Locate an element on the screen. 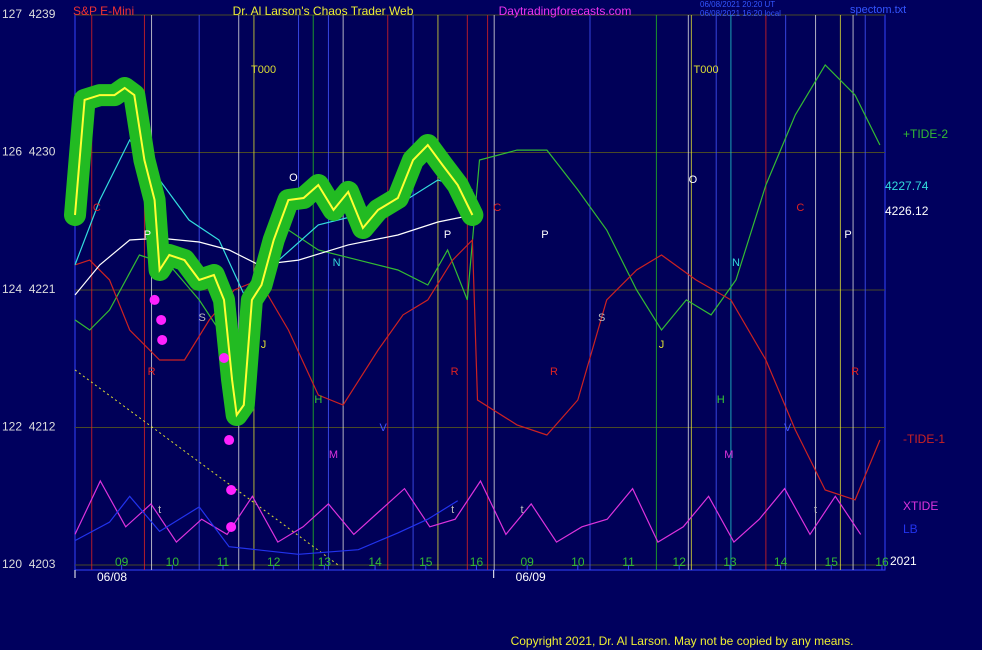 The width and height of the screenshot is (982, 650). y-tick-label: 126 4230 is located at coordinates (29, 152).